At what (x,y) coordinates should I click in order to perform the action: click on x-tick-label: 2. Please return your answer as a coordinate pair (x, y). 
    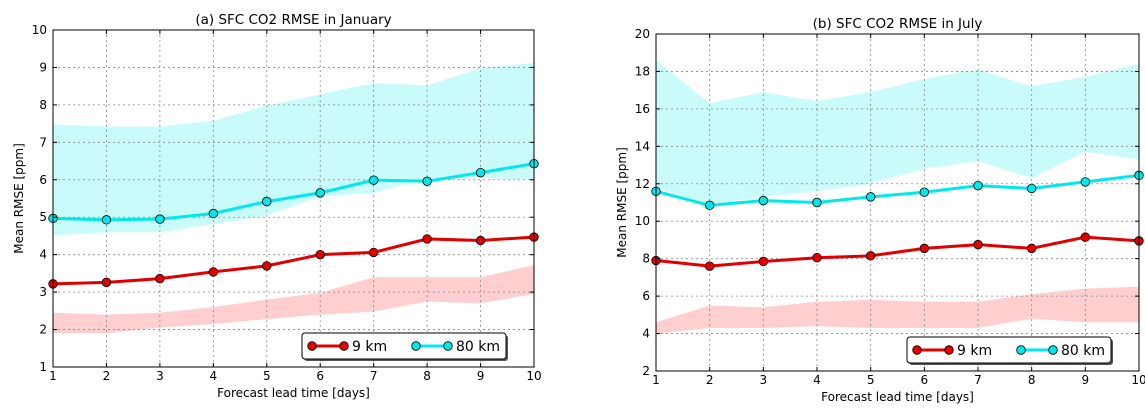
    Looking at the image, I should click on (710, 380).